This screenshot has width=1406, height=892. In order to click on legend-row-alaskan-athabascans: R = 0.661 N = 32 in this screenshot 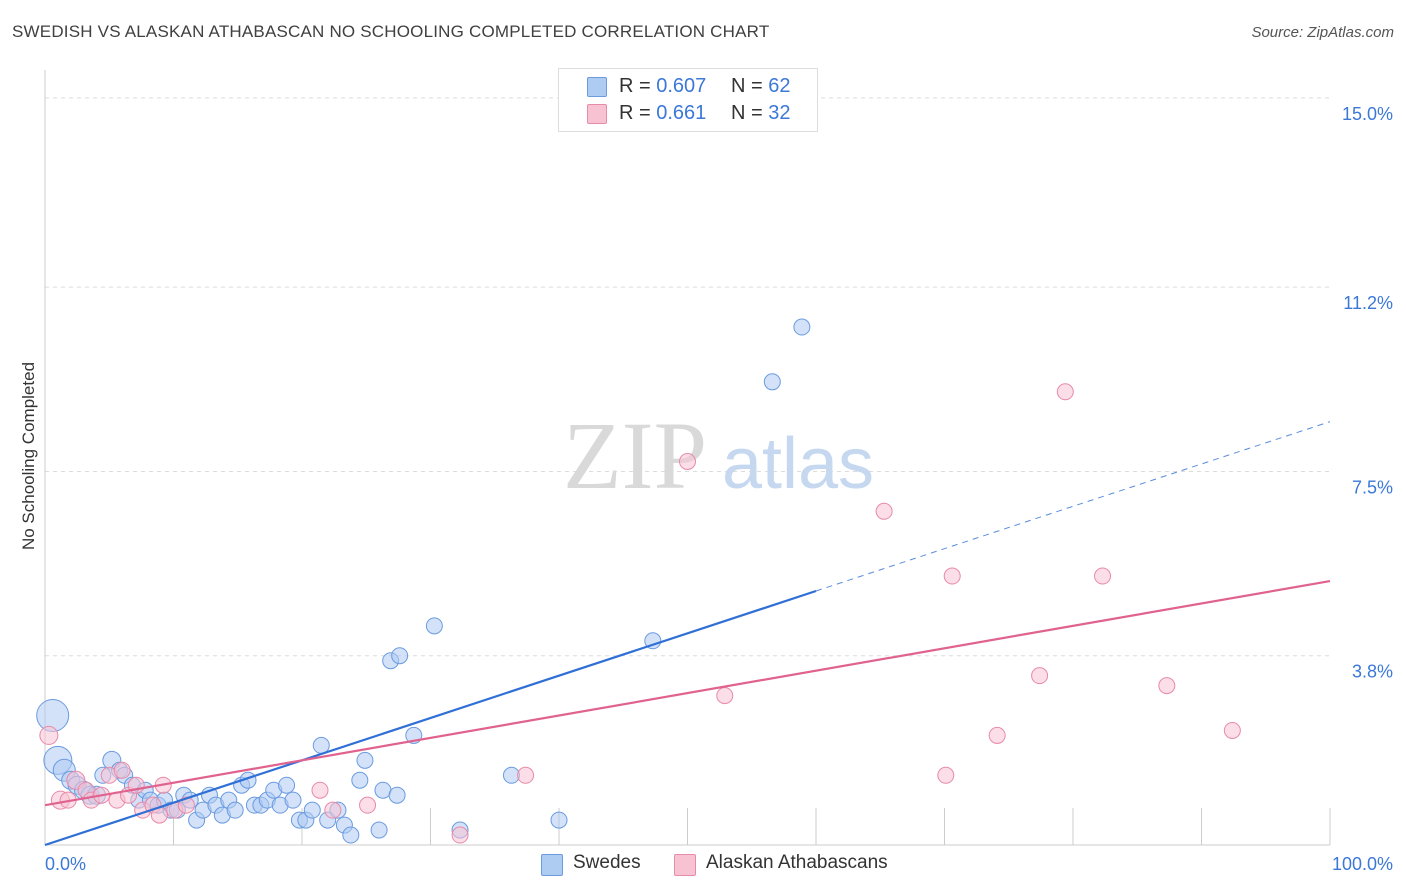, I will do `click(688, 114)`.